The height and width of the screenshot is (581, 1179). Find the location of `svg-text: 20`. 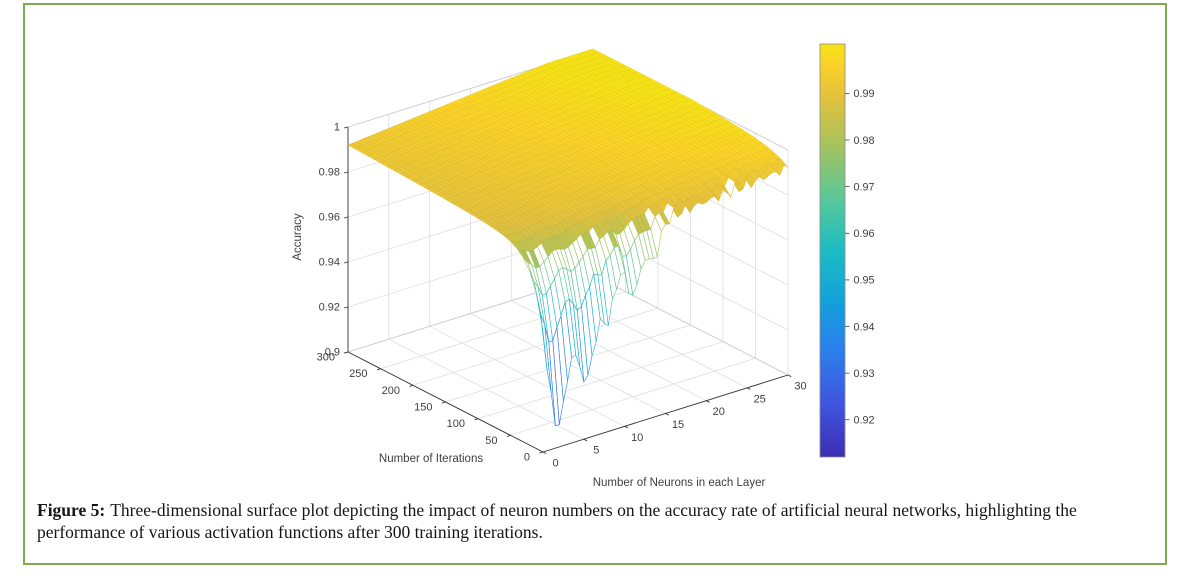

svg-text: 20 is located at coordinates (719, 412).